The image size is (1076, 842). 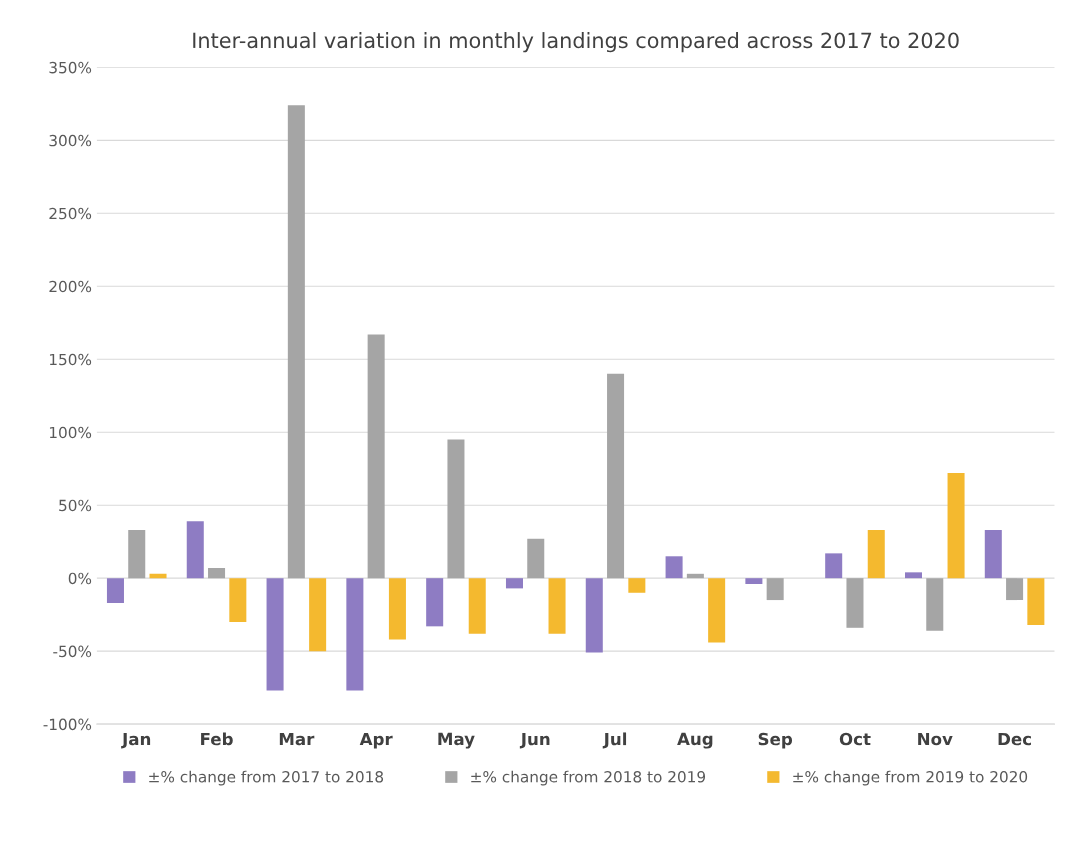 What do you see at coordinates (935, 739) in the screenshot?
I see `x-tick-label: Nov` at bounding box center [935, 739].